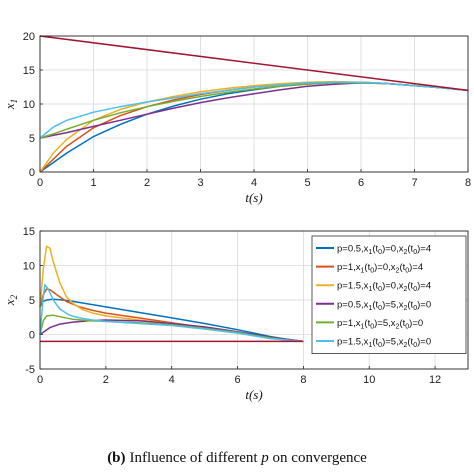 The image size is (474, 474). What do you see at coordinates (318, 458) in the screenshot?
I see `caption-end: on convergence` at bounding box center [318, 458].